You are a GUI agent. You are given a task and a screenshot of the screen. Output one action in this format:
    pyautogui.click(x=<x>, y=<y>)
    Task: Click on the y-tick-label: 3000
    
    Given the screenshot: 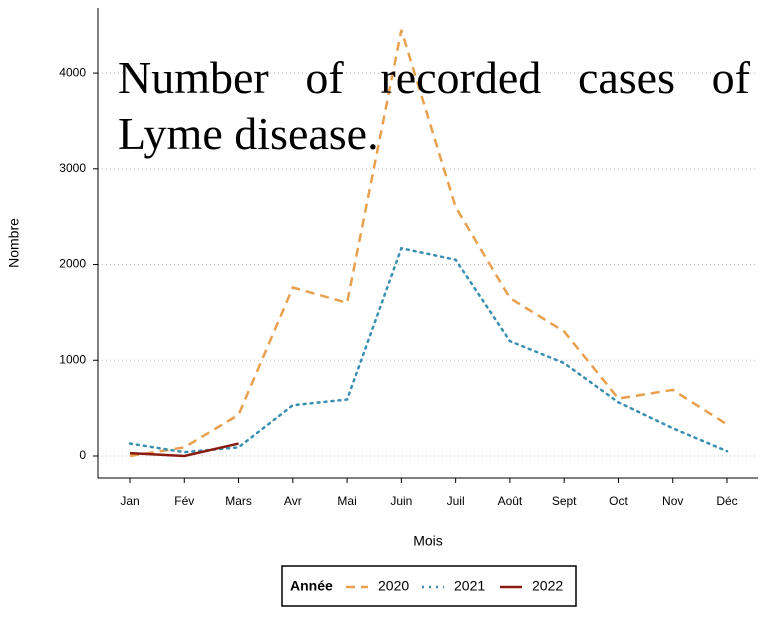 What is the action you would take?
    pyautogui.click(x=72, y=168)
    